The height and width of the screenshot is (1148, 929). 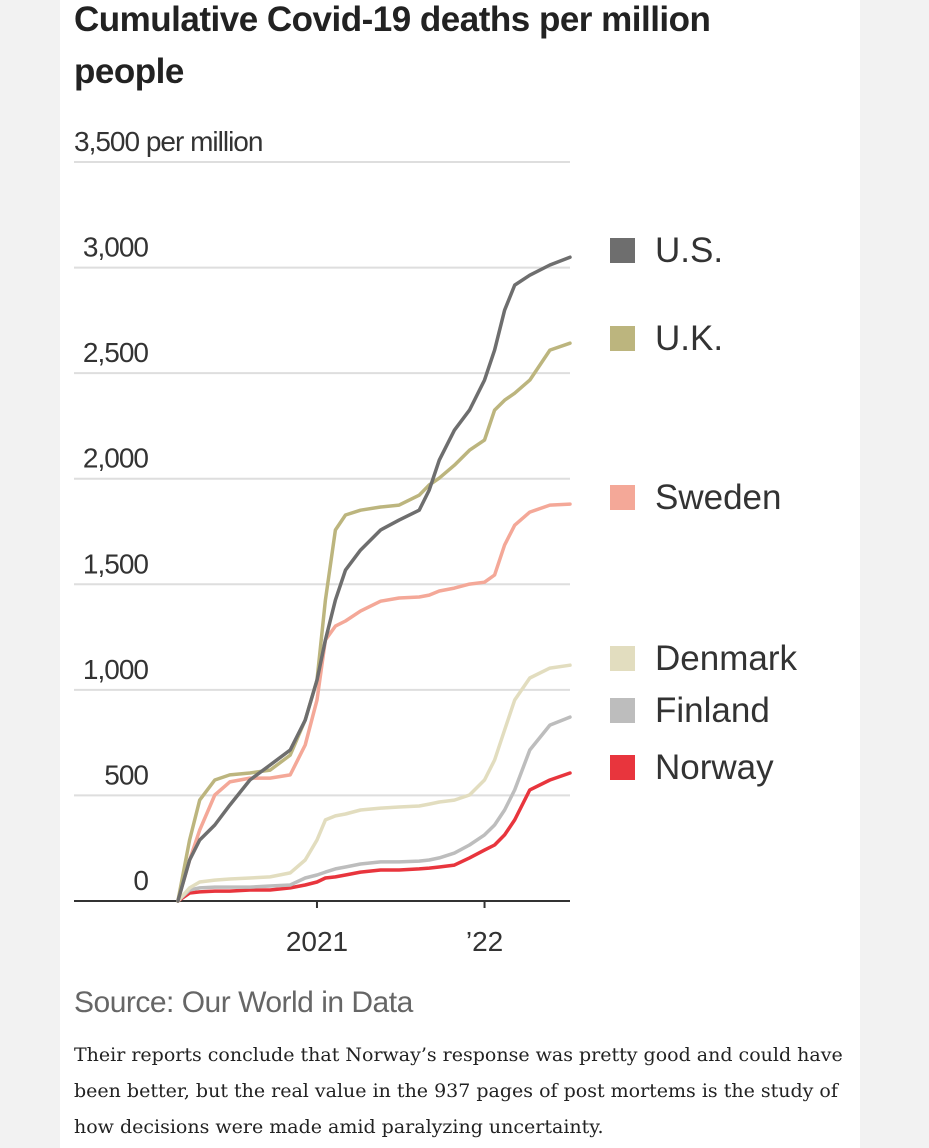 I want to click on x-tick-label: ’22, so click(x=484, y=941).